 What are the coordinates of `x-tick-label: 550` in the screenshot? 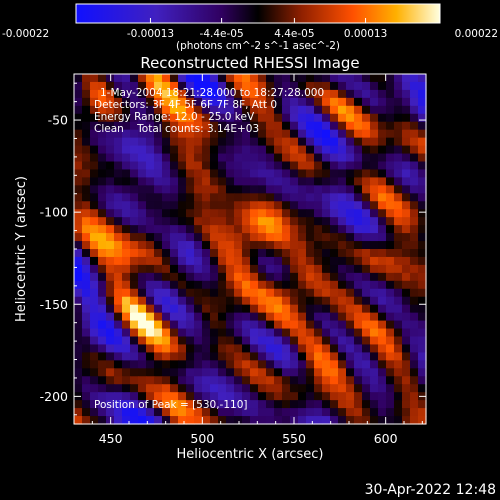 It's located at (294, 438).